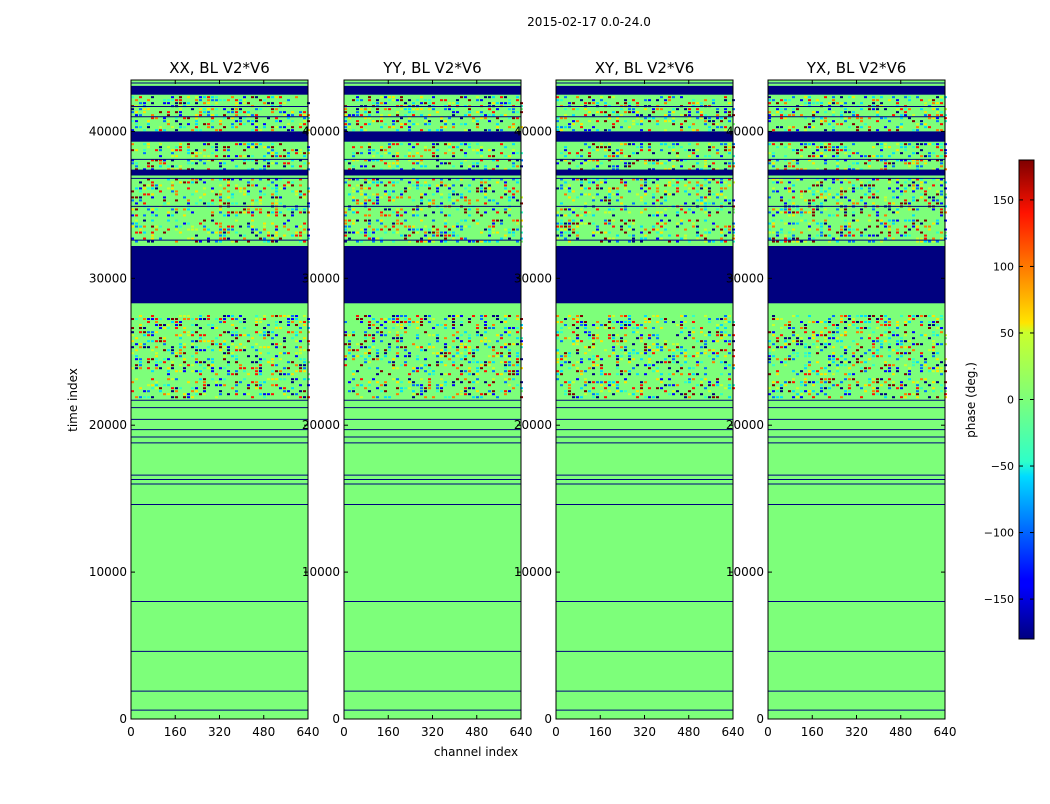 The height and width of the screenshot is (804, 1050). Describe the element at coordinates (344, 732) in the screenshot. I see `x-tick-label: 0` at that location.